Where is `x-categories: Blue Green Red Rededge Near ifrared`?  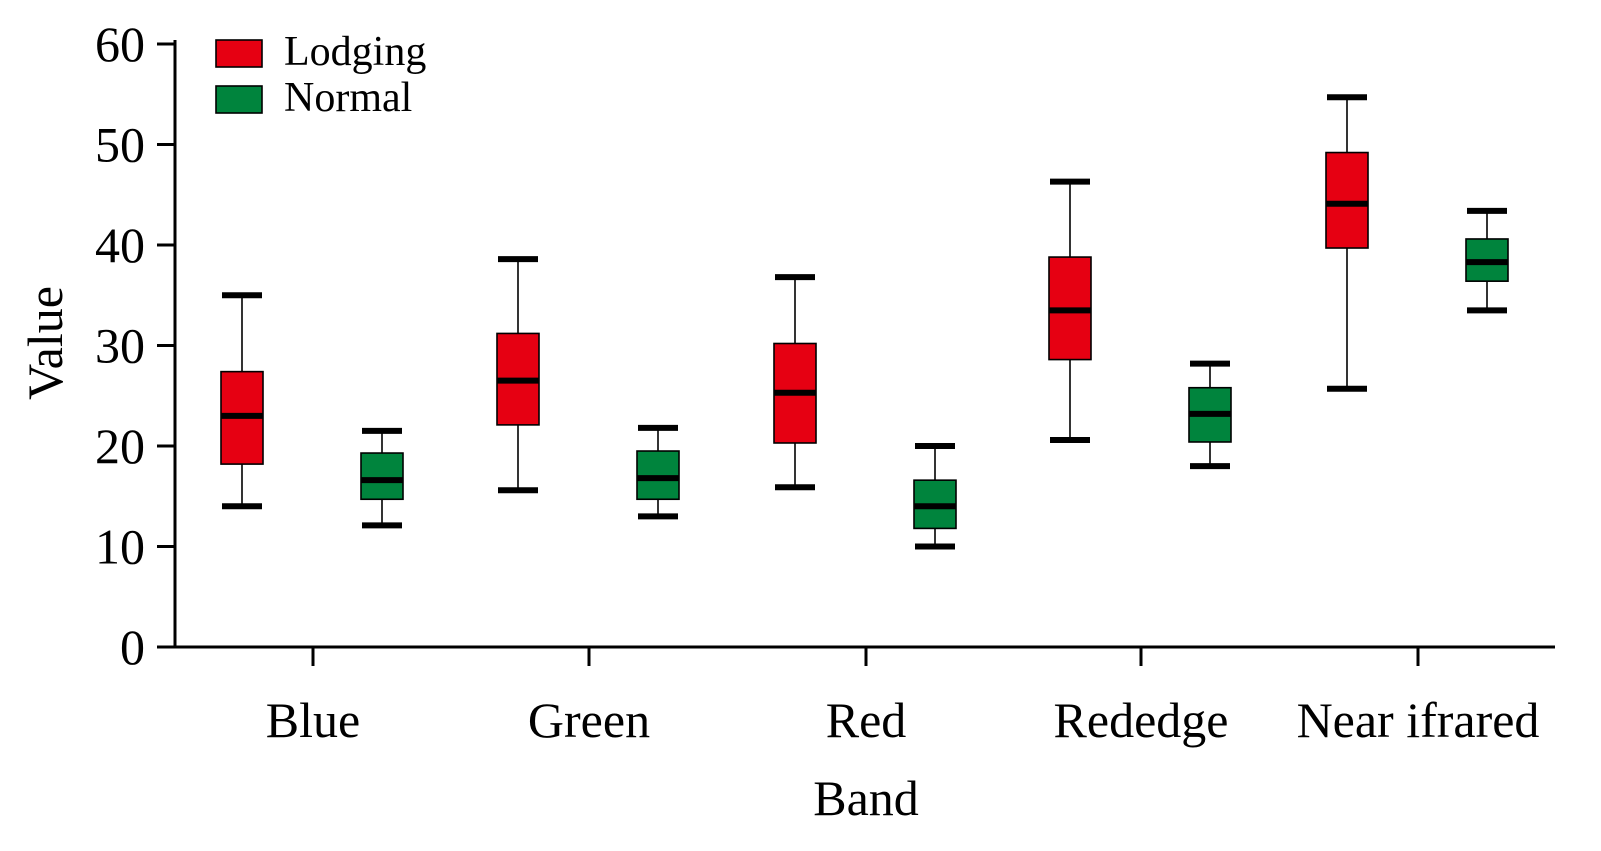 x-categories: Blue Green Red Rededge Near ifrared is located at coordinates (903, 697).